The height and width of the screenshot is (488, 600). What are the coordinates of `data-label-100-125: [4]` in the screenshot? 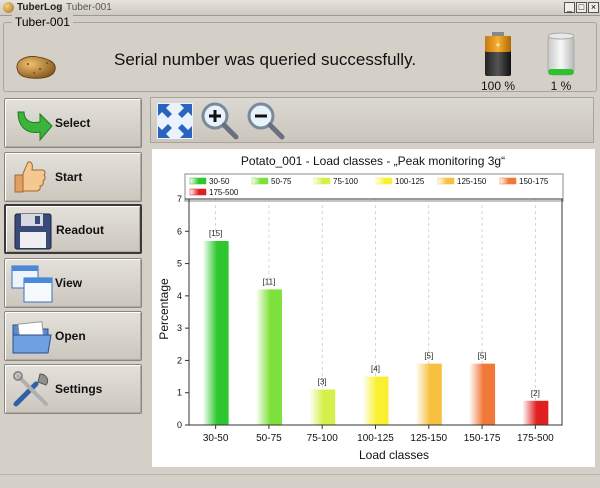 It's located at (375, 369).